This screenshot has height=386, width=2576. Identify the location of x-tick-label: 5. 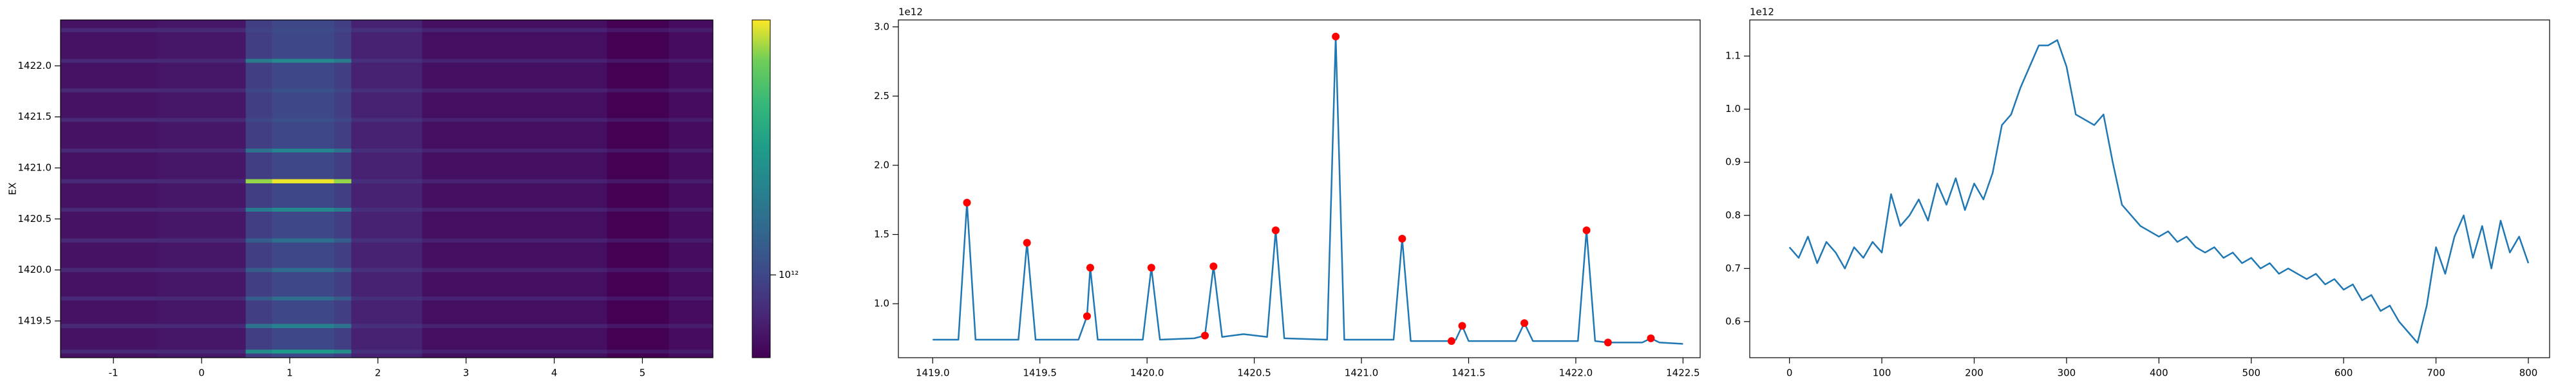
(642, 373).